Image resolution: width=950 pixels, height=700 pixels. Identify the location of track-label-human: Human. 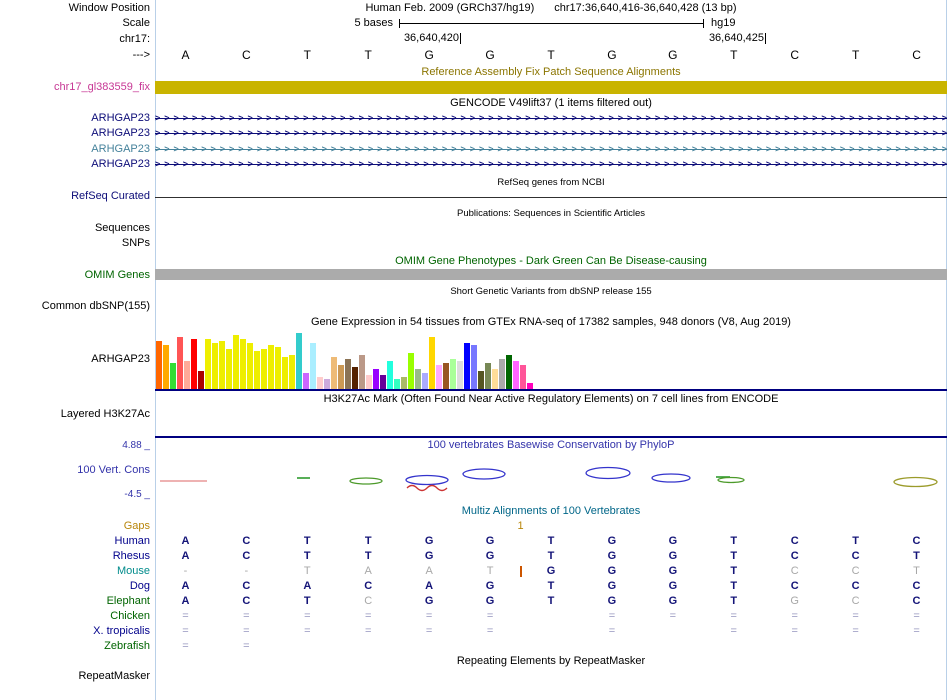
(132, 541).